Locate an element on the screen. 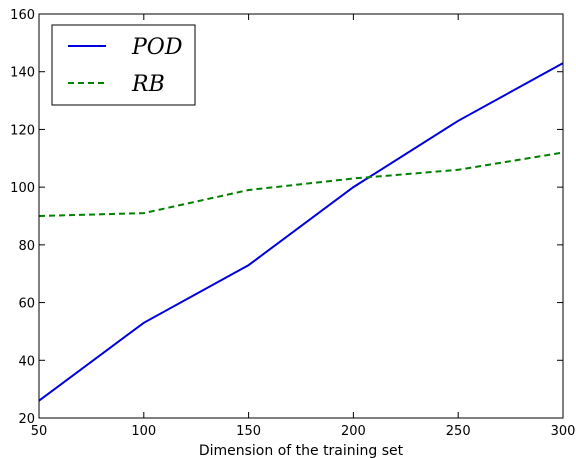 This screenshot has height=458, width=576. x-tick-label: 300 is located at coordinates (563, 431).